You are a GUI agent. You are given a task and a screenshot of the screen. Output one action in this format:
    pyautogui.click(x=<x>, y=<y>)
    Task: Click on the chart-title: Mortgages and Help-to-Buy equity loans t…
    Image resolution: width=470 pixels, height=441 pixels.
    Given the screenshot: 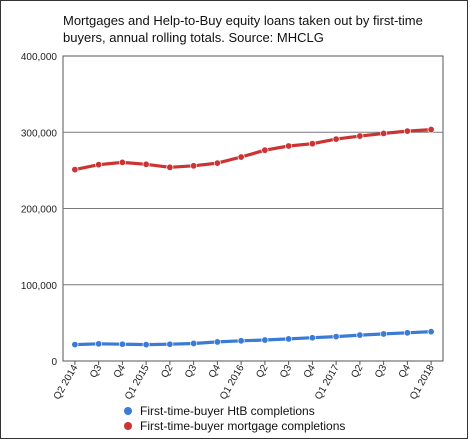 What is the action you would take?
    pyautogui.click(x=243, y=29)
    